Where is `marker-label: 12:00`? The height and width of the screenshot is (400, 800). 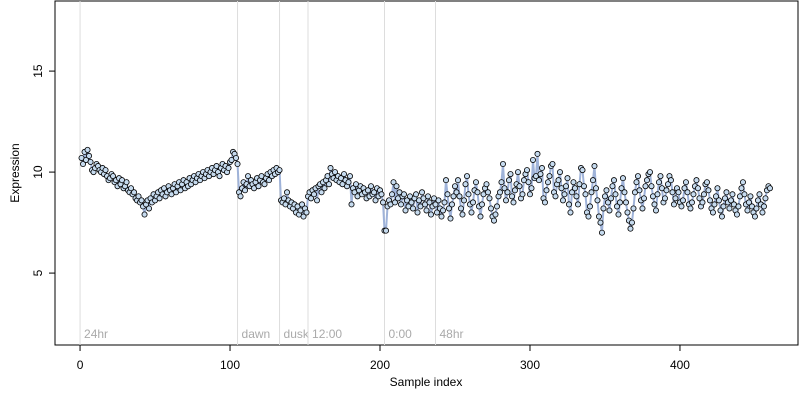
marker-label: 12:00 is located at coordinates (327, 334).